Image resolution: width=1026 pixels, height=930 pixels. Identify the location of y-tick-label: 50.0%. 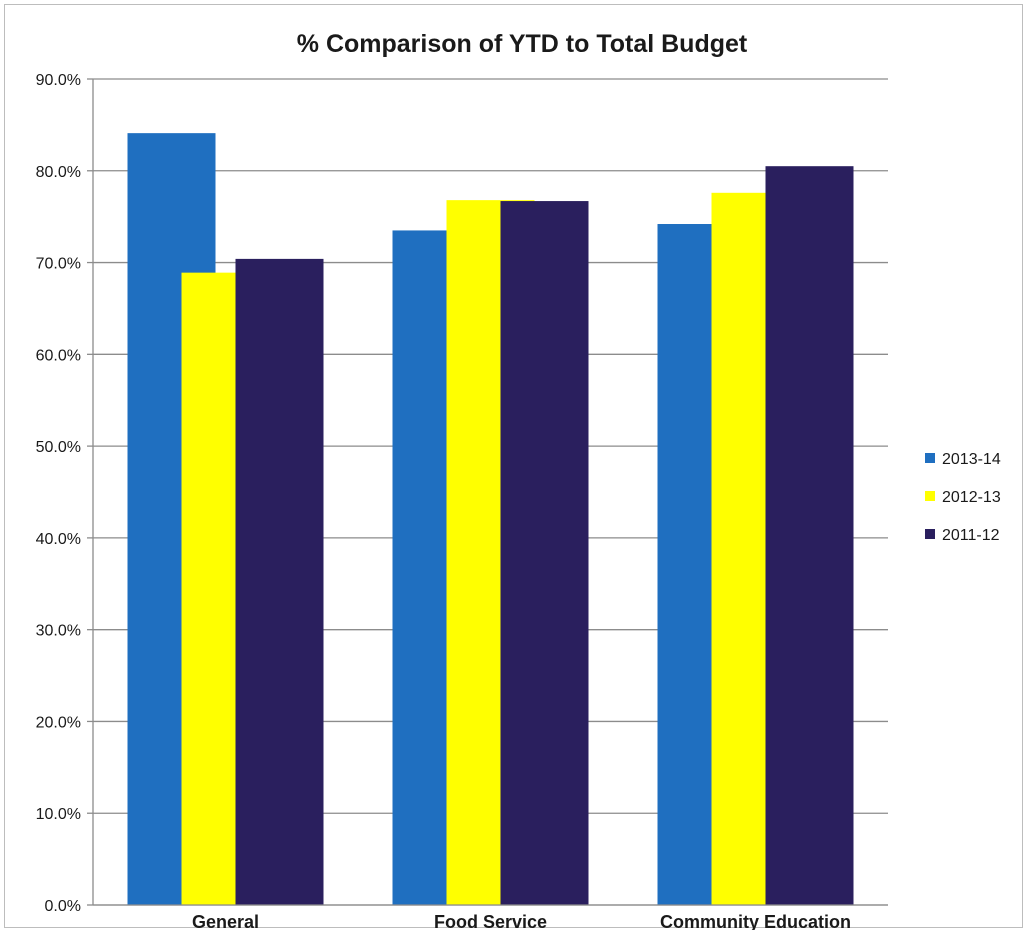
(58, 447).